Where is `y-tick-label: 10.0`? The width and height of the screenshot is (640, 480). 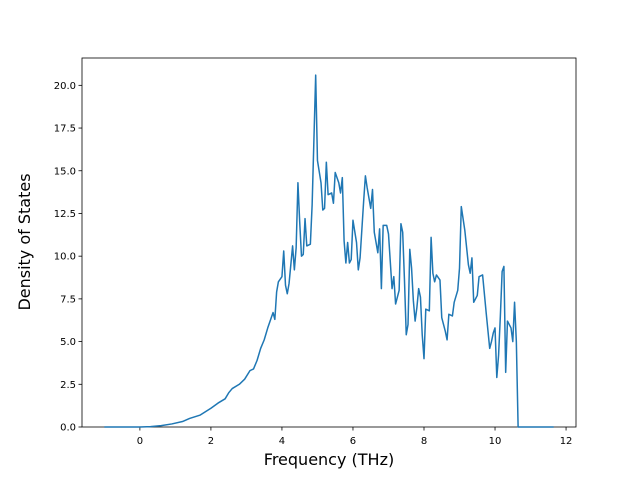
y-tick-label: 10.0 is located at coordinates (65, 257).